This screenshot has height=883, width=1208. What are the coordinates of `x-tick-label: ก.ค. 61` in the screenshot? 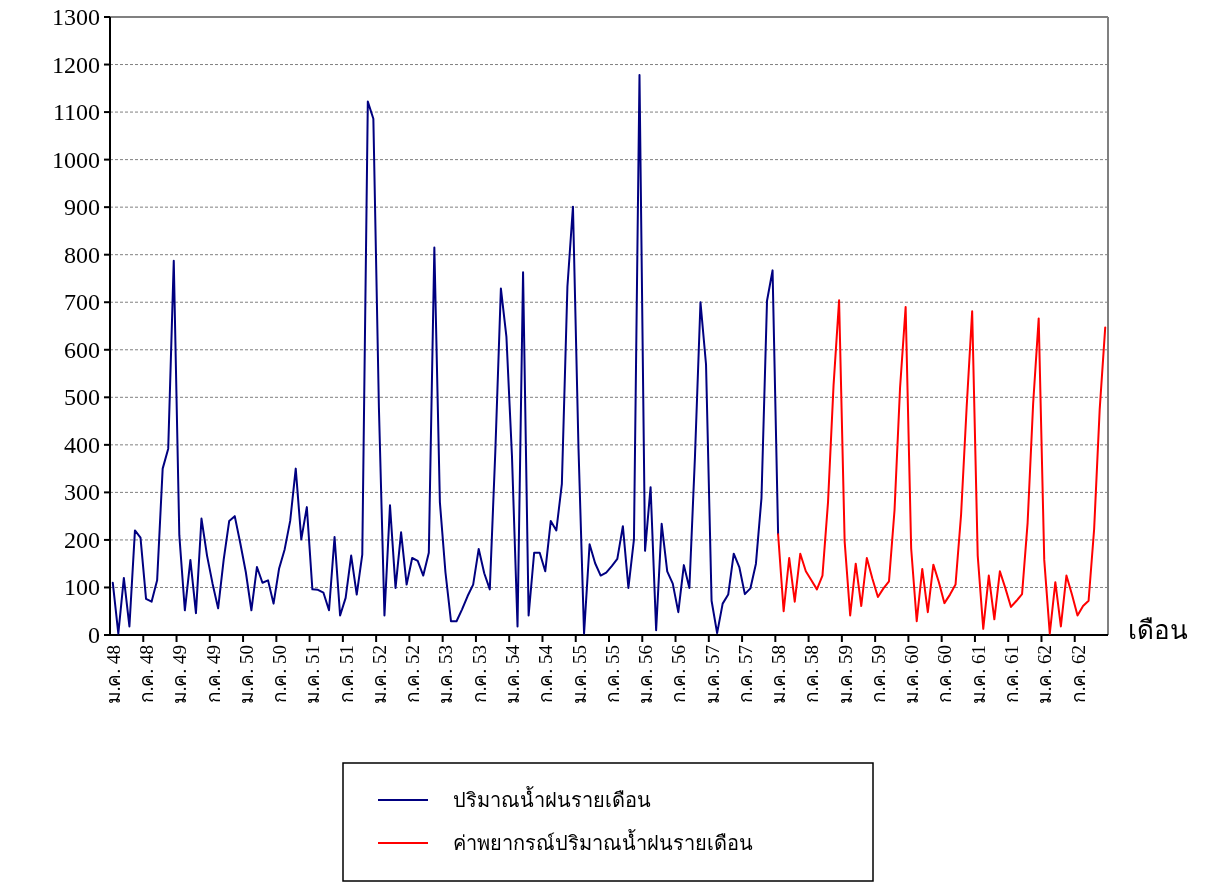 It's located at (1011, 674).